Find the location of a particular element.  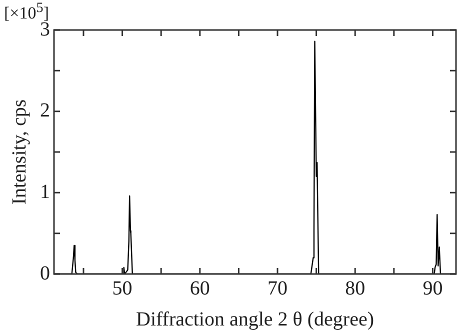

y-tick-label: 2 is located at coordinates (45, 111).